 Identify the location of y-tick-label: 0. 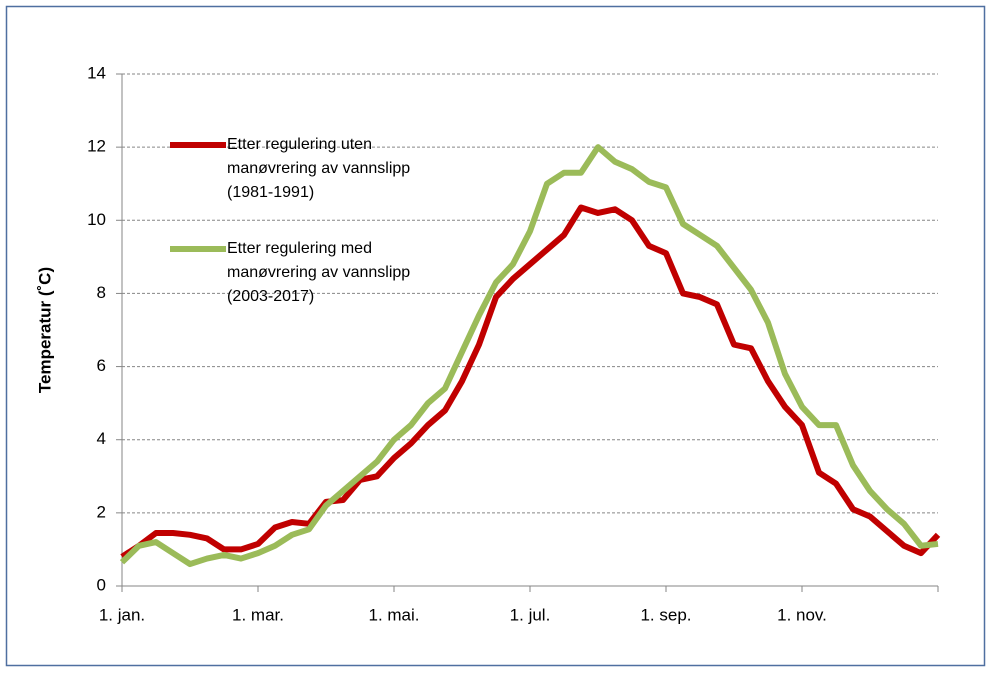
(101, 584).